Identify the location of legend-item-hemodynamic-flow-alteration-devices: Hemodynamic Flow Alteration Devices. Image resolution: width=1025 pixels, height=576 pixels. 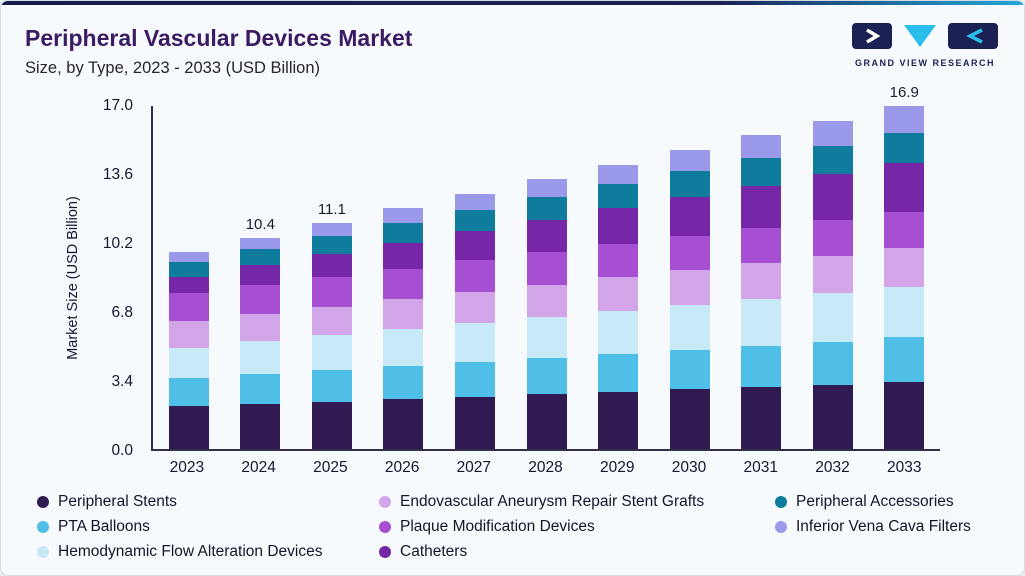
(208, 551).